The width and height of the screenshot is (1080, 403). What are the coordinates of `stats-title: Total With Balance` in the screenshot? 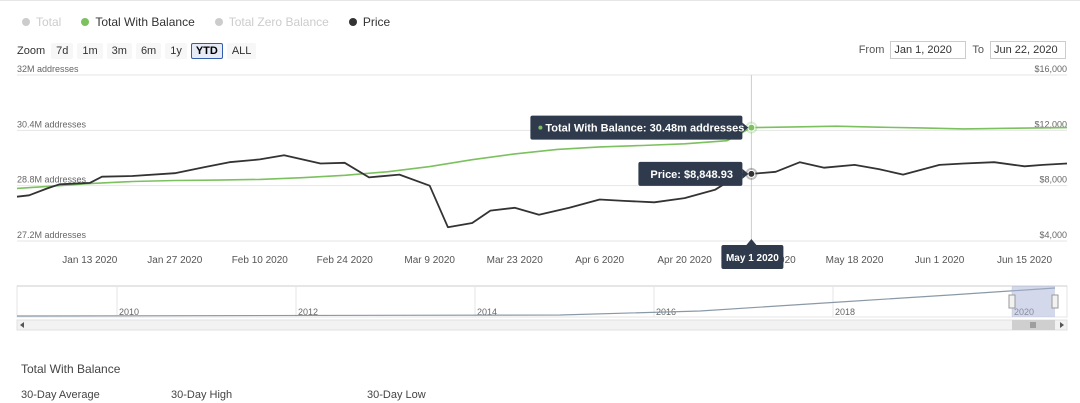 It's located at (71, 369).